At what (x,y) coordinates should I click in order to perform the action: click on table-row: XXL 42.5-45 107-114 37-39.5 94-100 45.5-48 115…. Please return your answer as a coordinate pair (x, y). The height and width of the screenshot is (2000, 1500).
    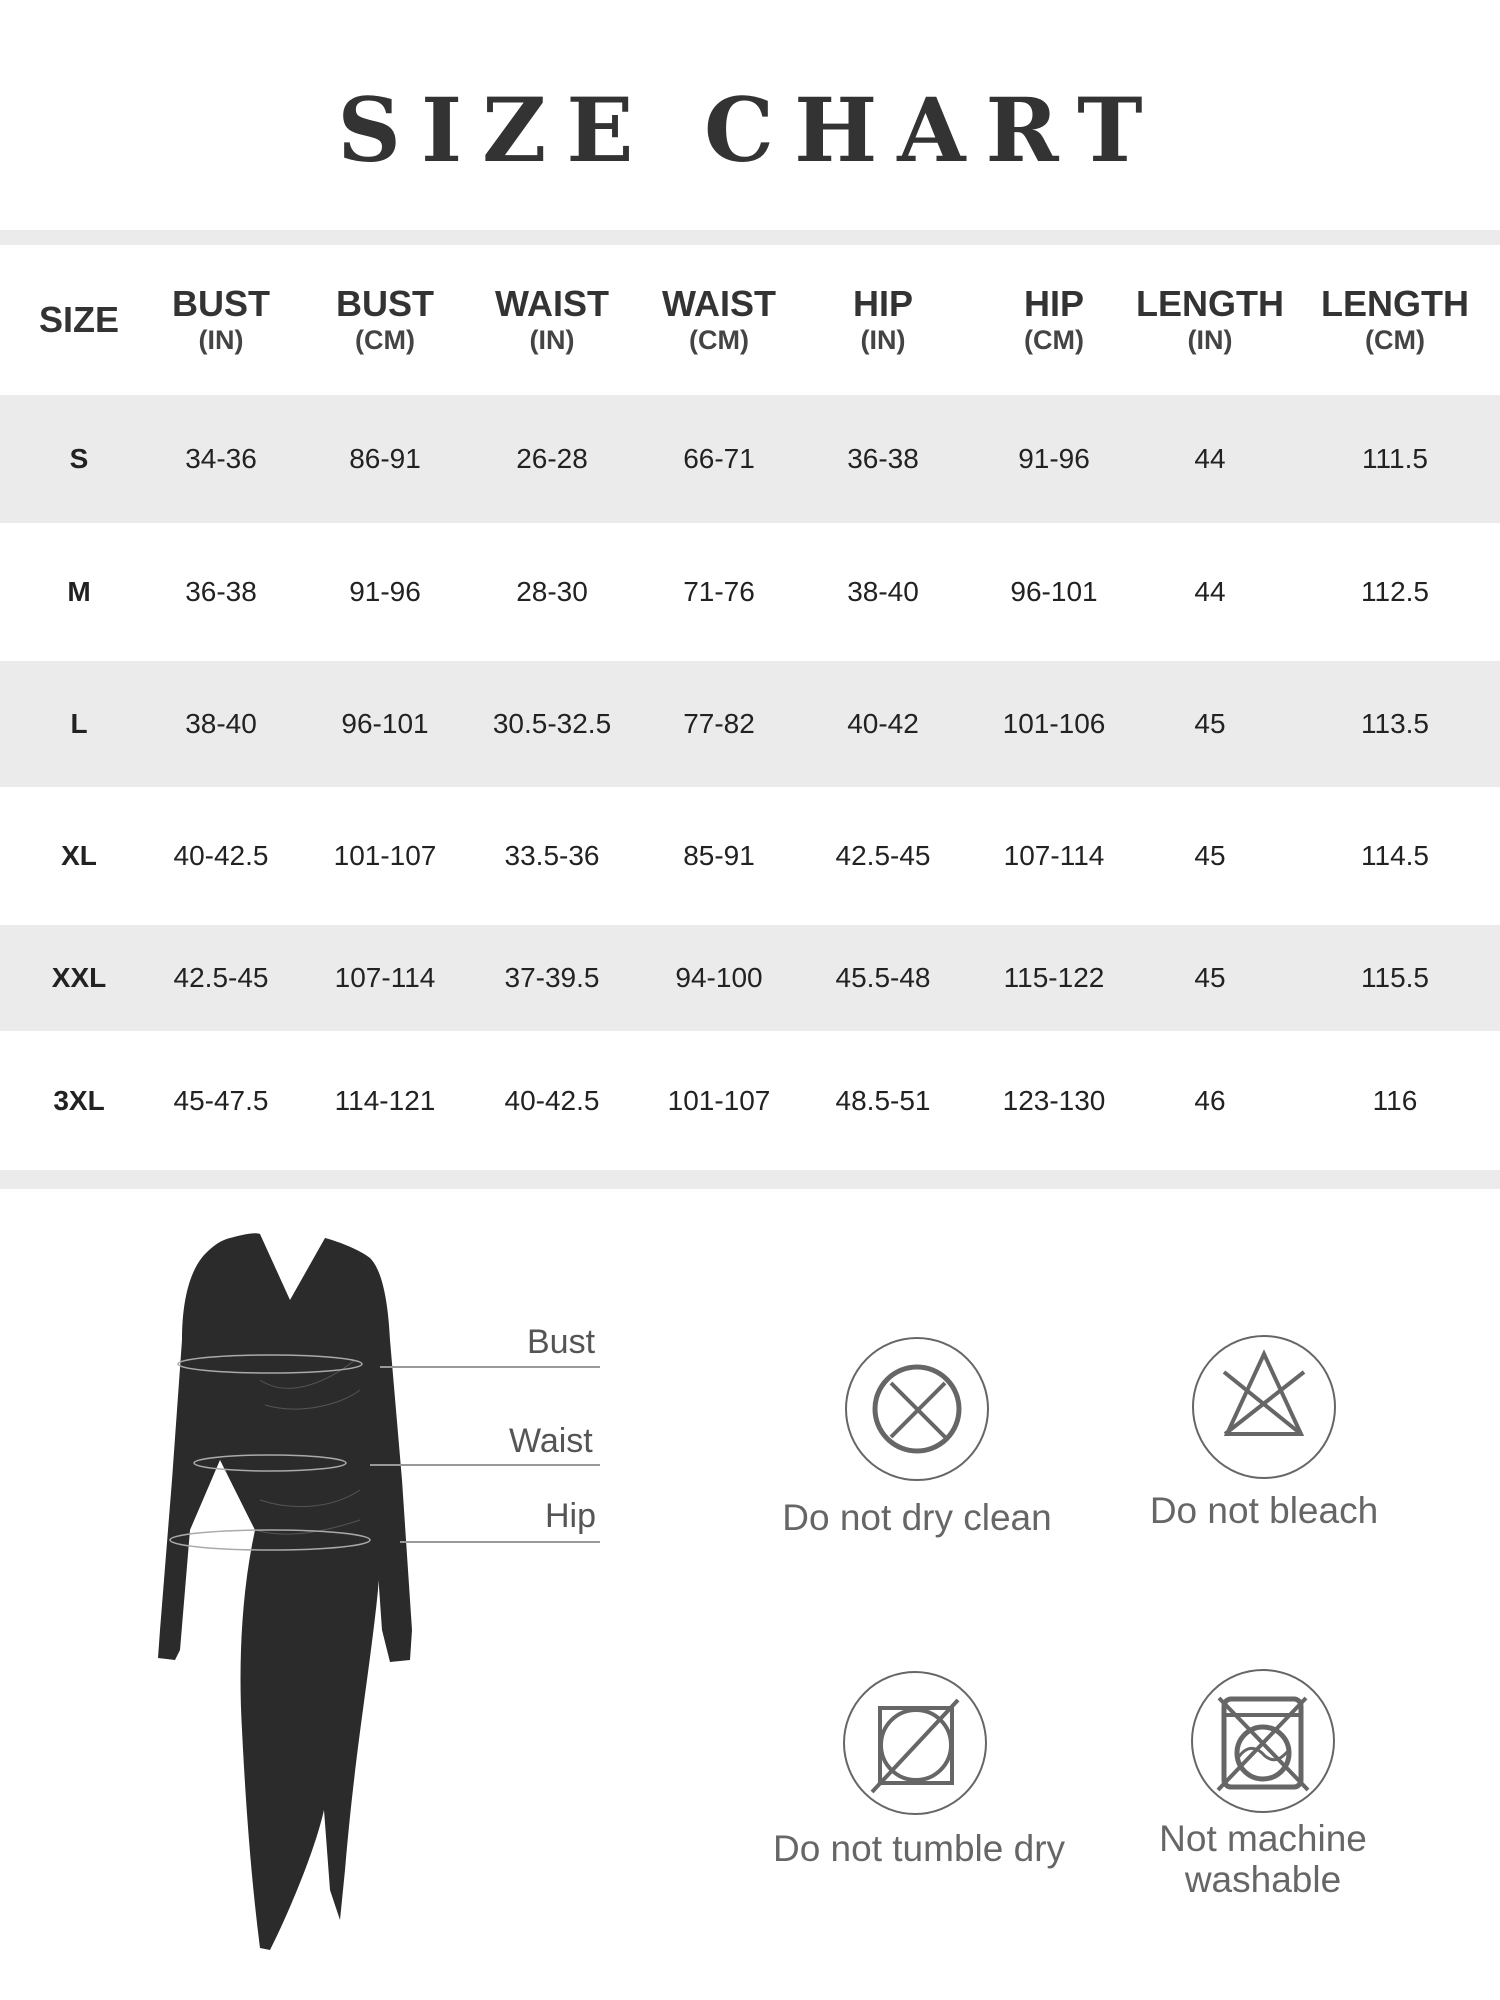
    Looking at the image, I should click on (750, 978).